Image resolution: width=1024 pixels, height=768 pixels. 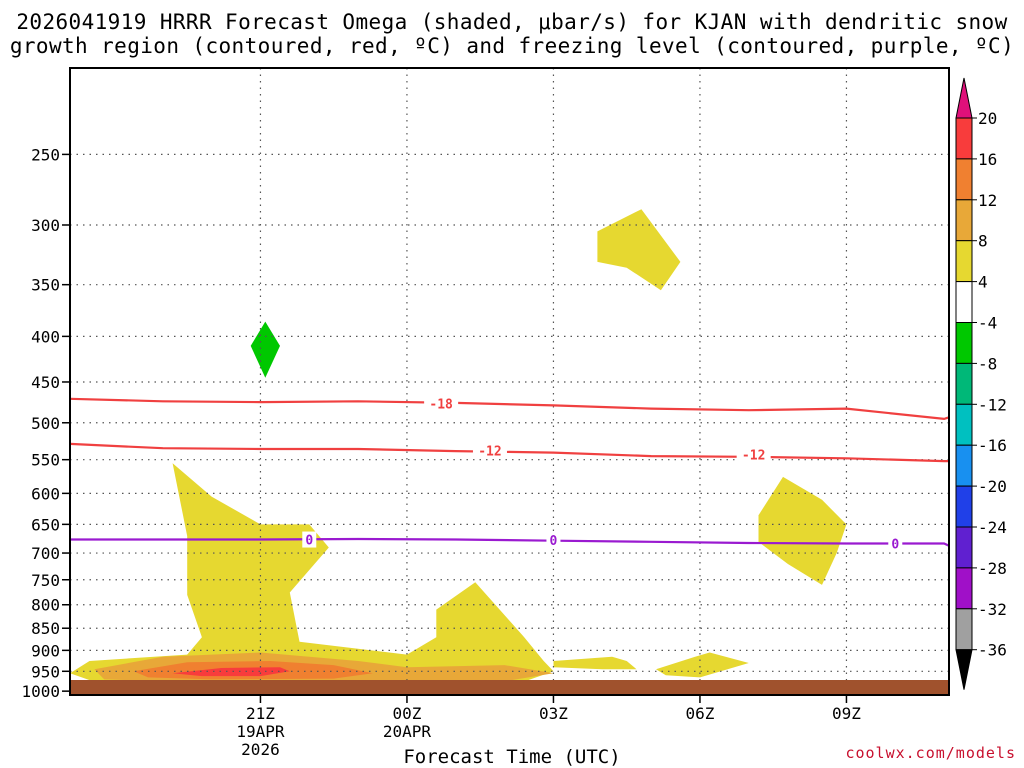 What do you see at coordinates (992, 609) in the screenshot?
I see `colorbar-label-12: -32` at bounding box center [992, 609].